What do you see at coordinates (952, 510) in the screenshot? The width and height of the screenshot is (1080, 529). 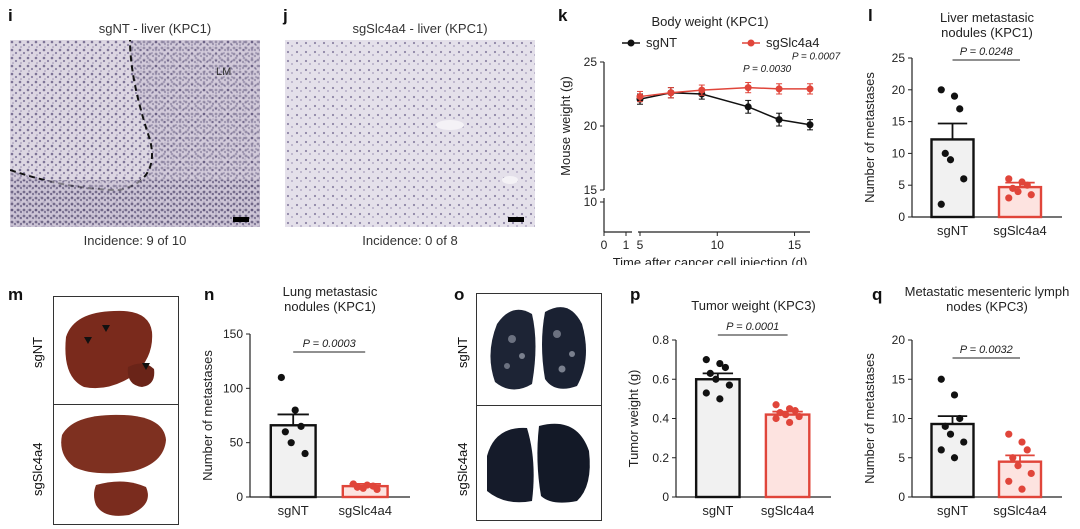 I see `q-xtick-label-0: sgNT` at bounding box center [952, 510].